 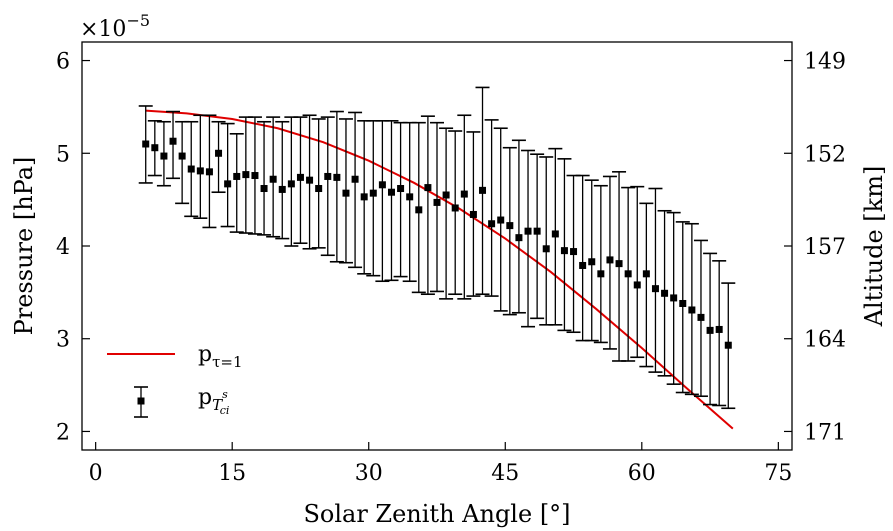 I want to click on legend-label-tci: pTs ci, so click(x=213, y=401).